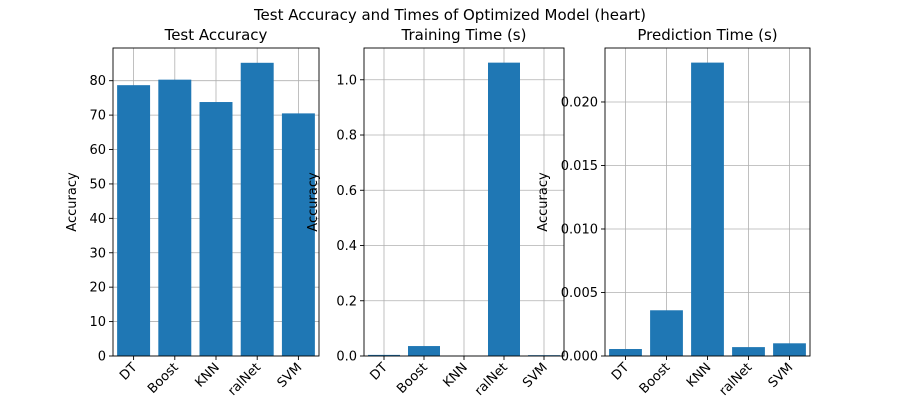 This screenshot has height=400, width=900. What do you see at coordinates (216, 35) in the screenshot?
I see `chart-title: Test Accuracy` at bounding box center [216, 35].